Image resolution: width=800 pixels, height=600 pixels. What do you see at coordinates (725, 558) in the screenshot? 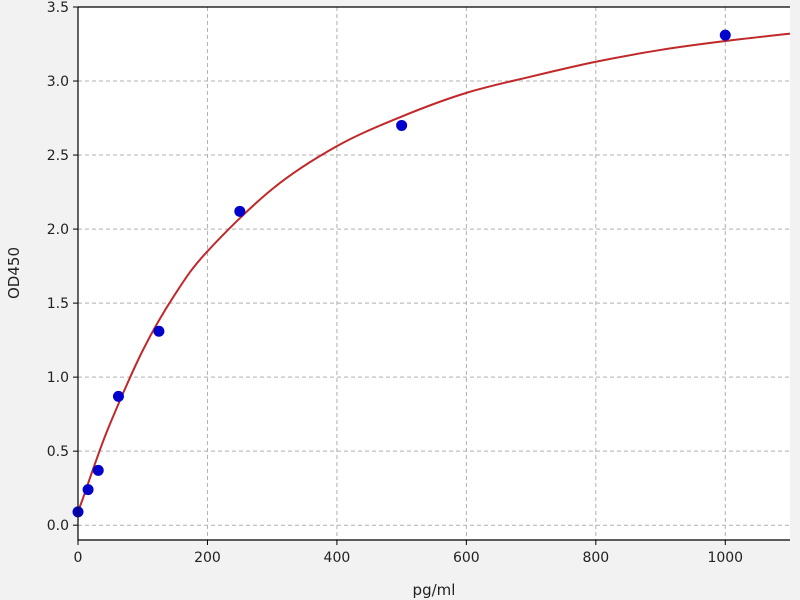
I see `x-tick-label: 1000` at bounding box center [725, 558].